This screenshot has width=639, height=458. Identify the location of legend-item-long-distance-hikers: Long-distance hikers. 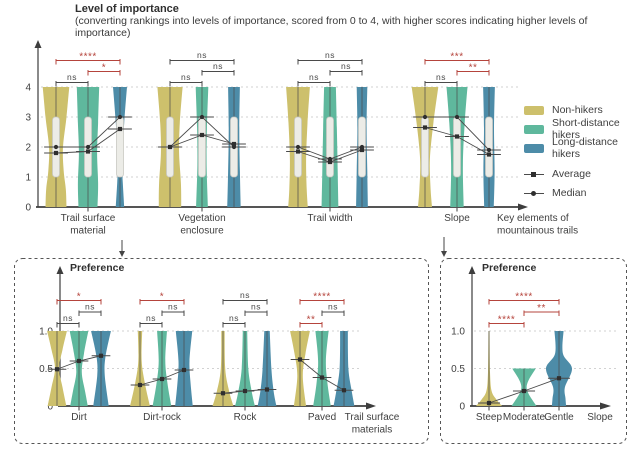
(581, 148).